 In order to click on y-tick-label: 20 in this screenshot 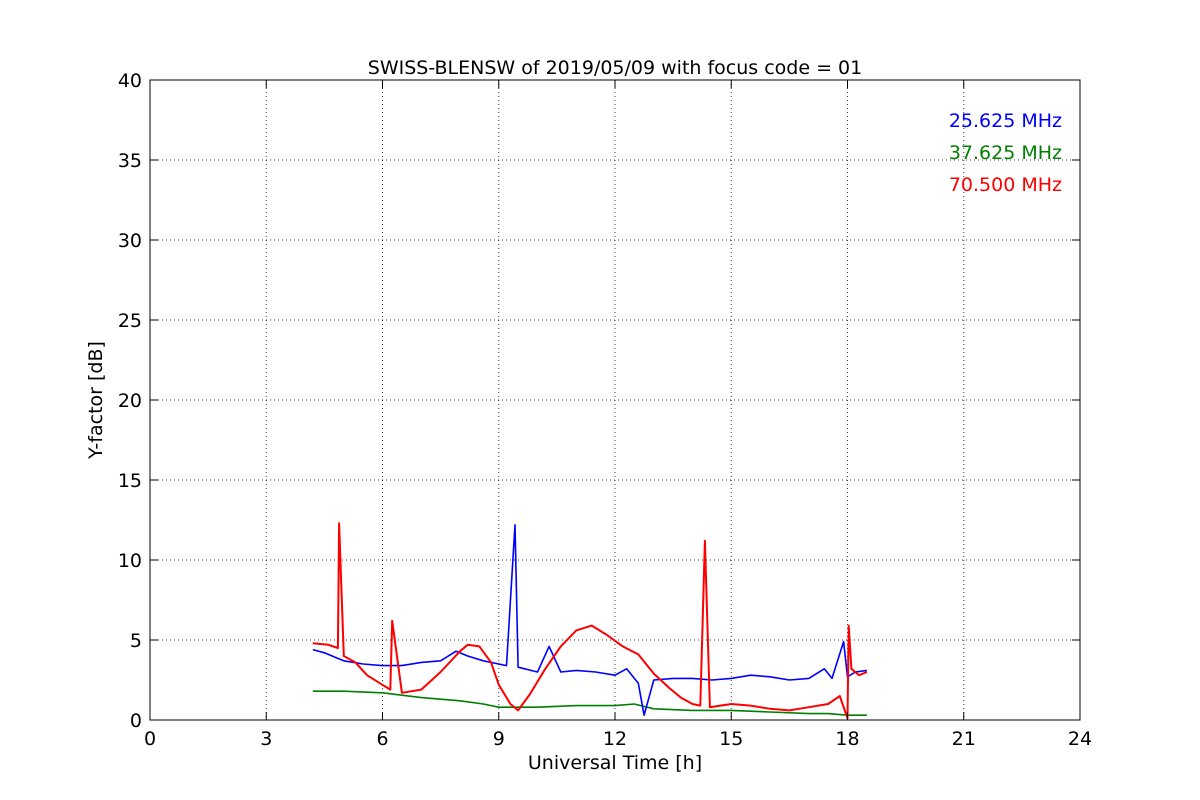, I will do `click(130, 401)`.